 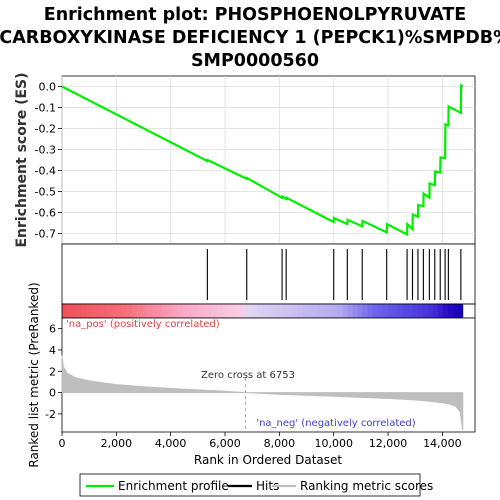 I want to click on es-y-tick-label: -0.2, so click(x=45, y=129).